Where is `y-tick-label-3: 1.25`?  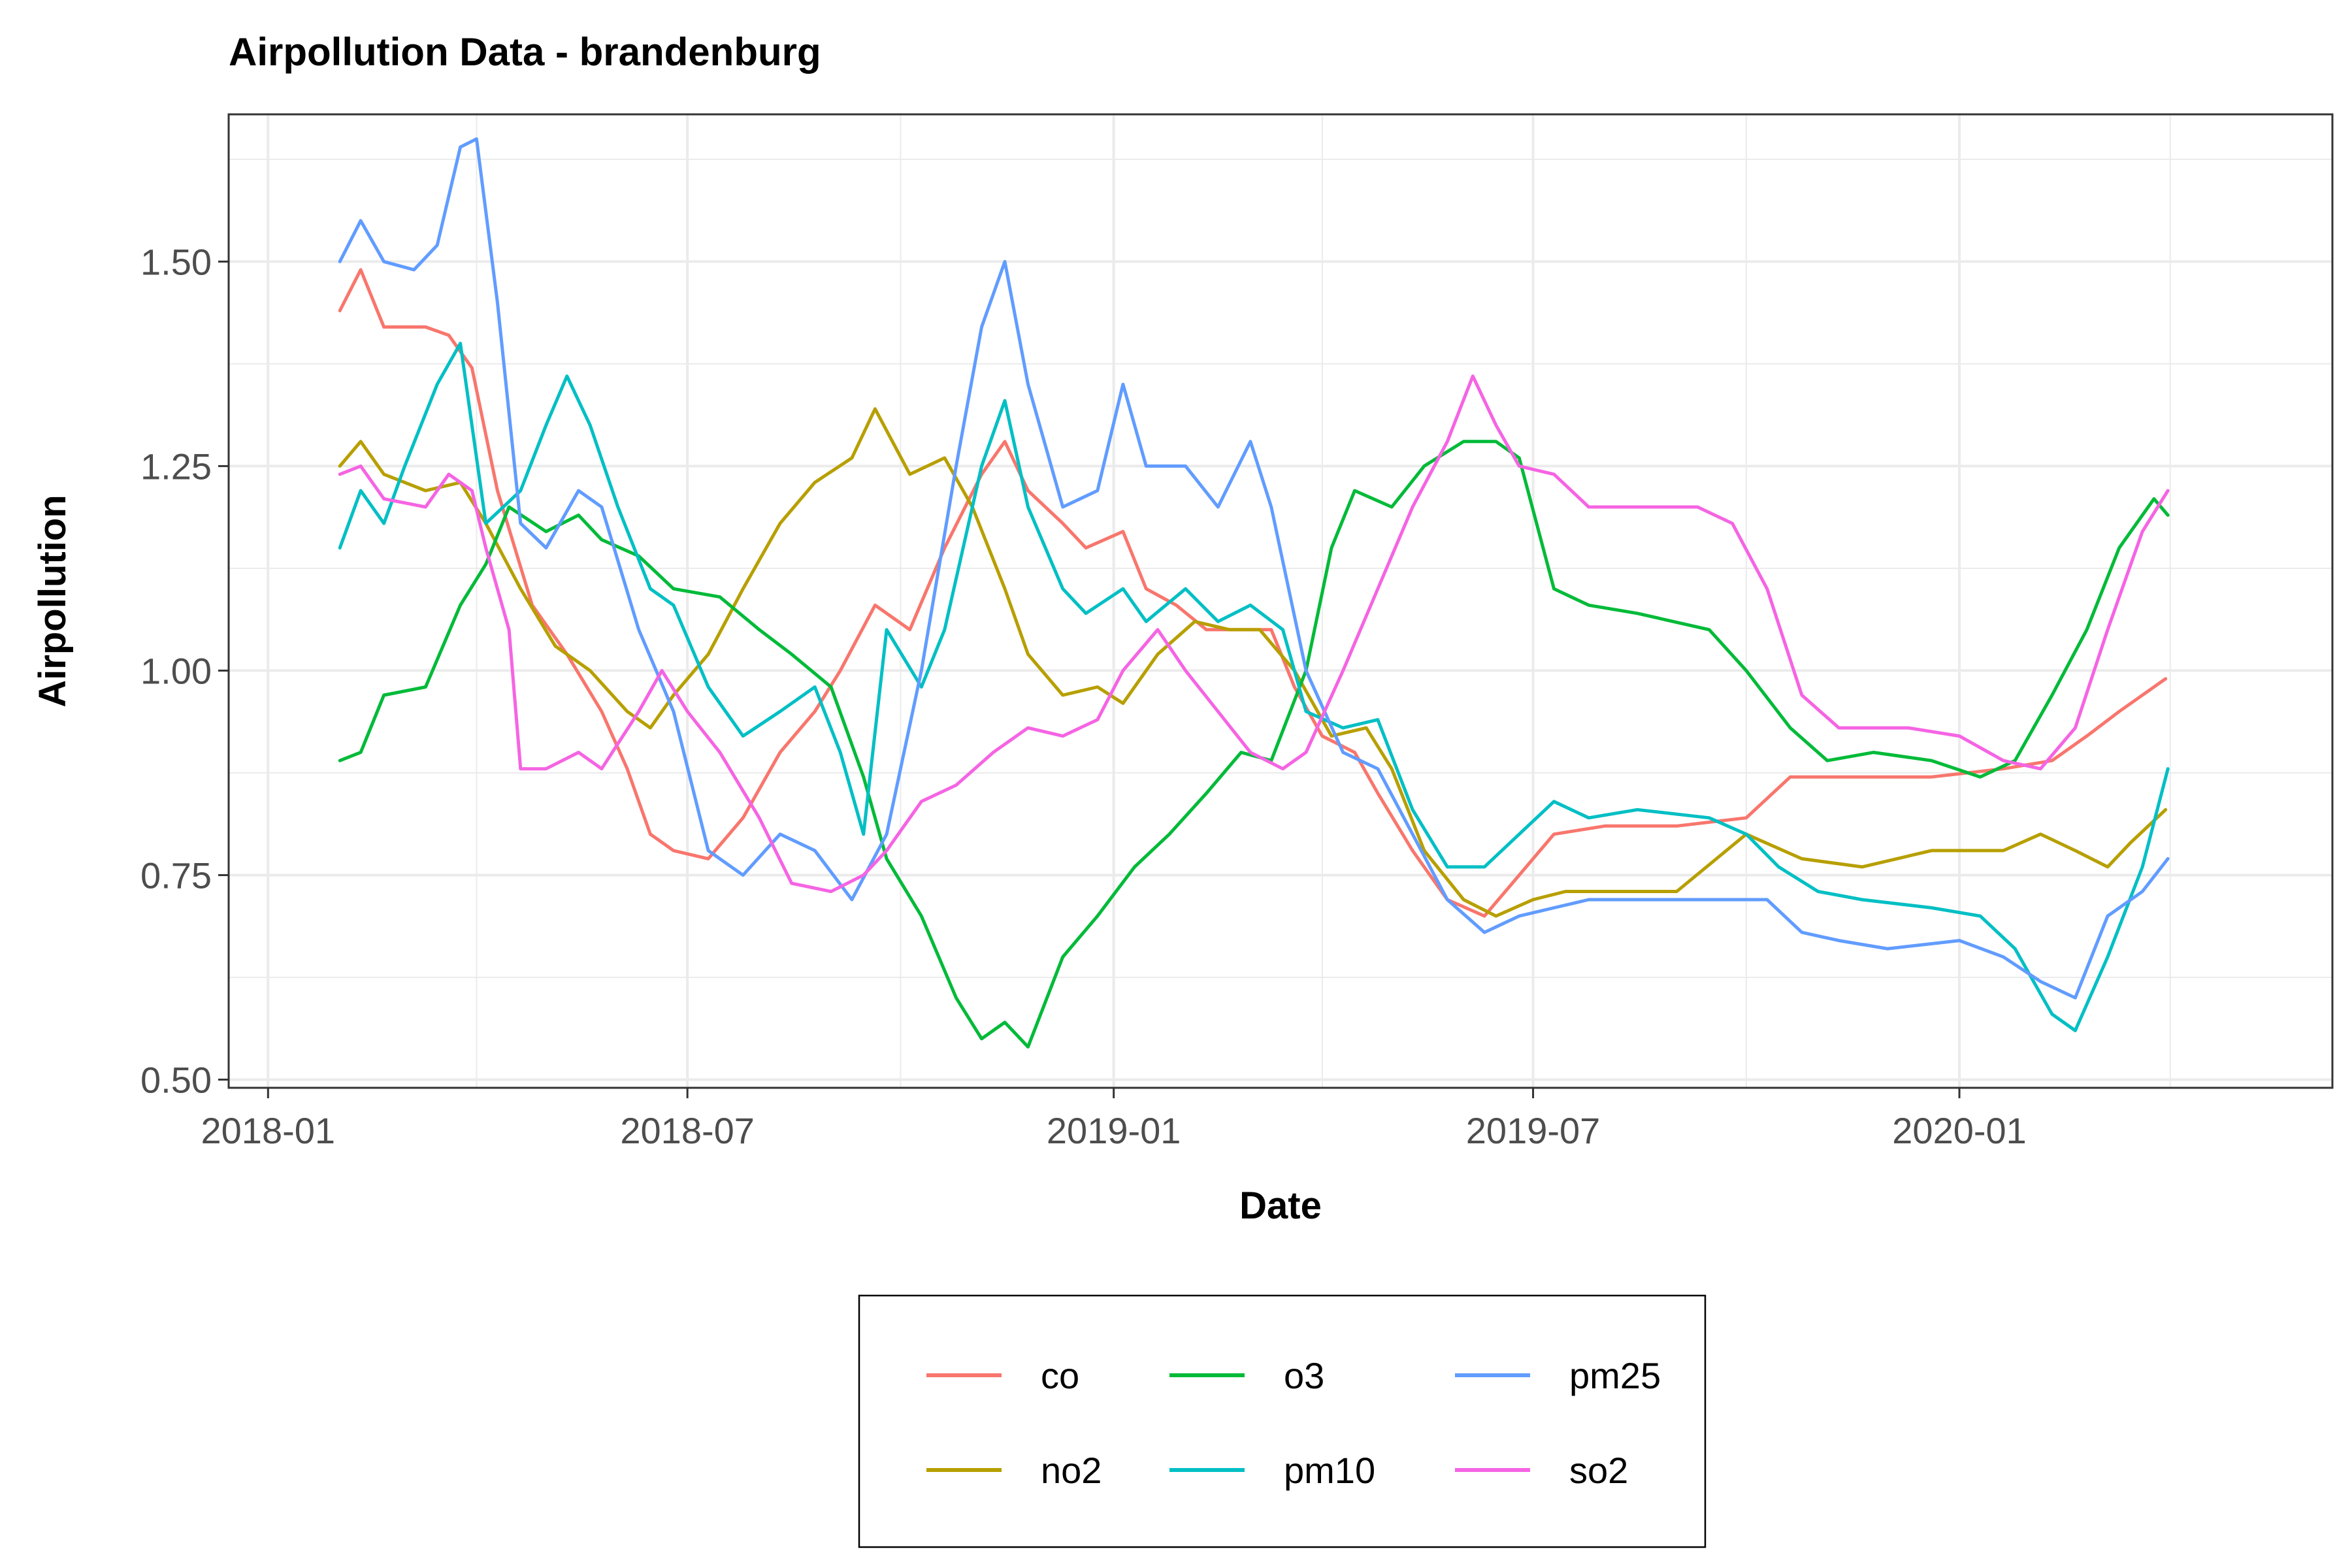
y-tick-label-3: 1.25 is located at coordinates (176, 466).